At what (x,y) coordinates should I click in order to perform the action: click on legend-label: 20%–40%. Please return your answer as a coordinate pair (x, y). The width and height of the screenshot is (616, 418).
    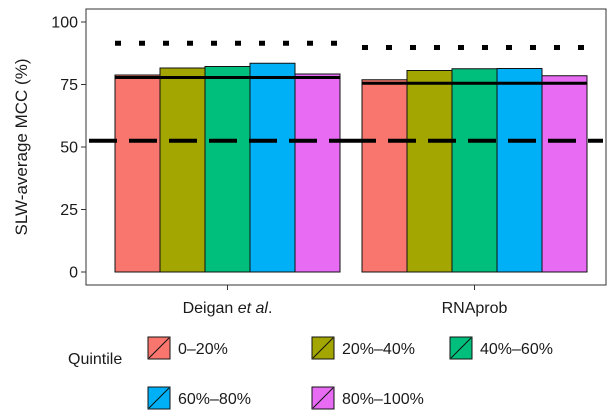
    Looking at the image, I should click on (378, 349).